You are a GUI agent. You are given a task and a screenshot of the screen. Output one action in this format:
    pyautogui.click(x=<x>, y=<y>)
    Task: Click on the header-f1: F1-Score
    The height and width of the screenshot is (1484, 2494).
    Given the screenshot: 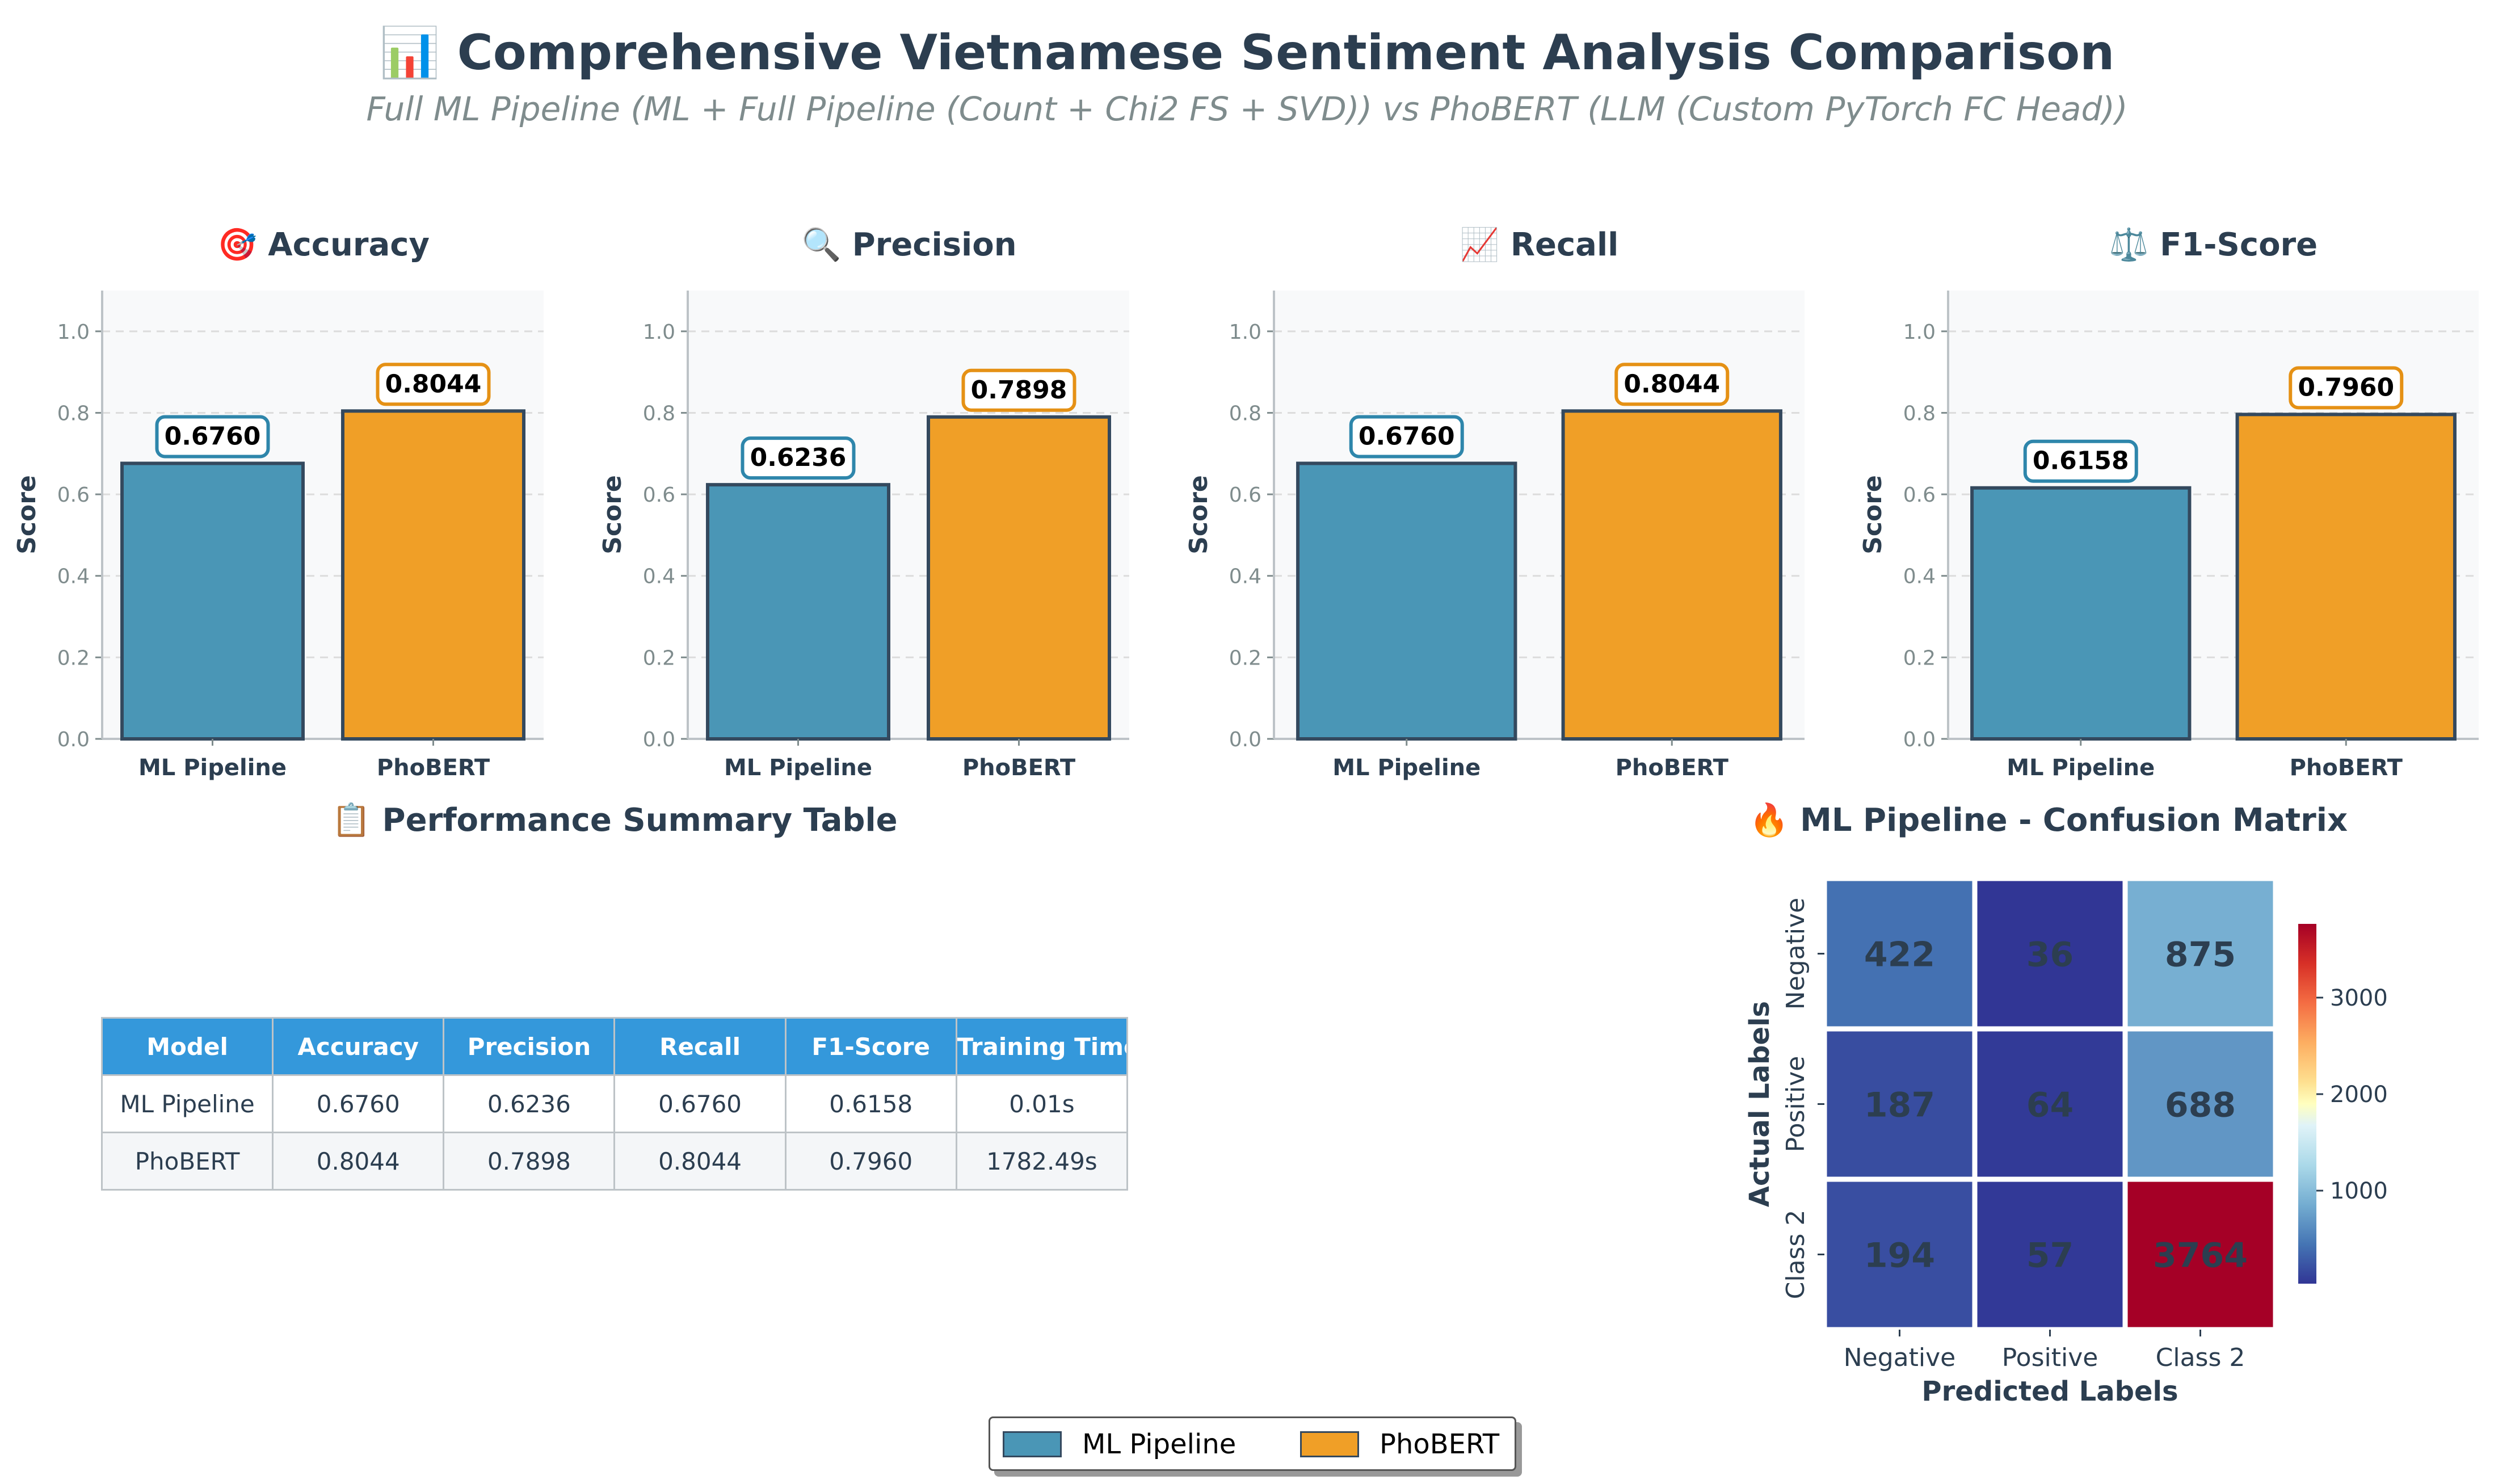 What is the action you would take?
    pyautogui.click(x=870, y=1047)
    